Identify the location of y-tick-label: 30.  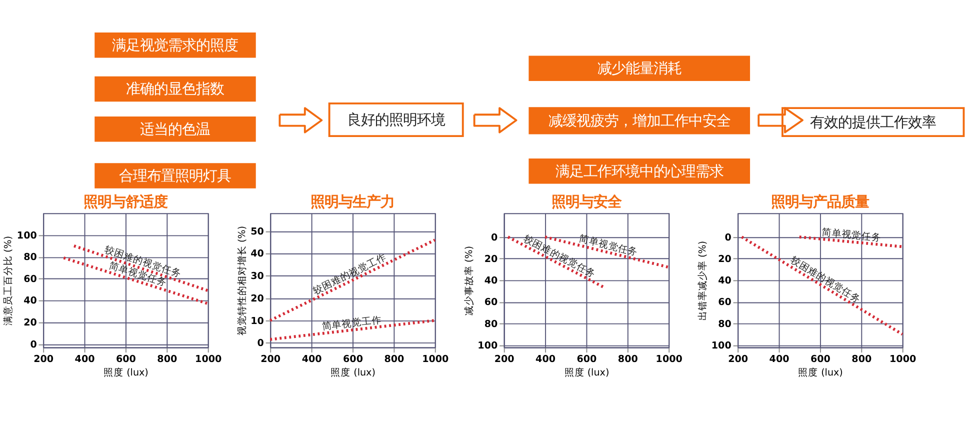
(257, 276).